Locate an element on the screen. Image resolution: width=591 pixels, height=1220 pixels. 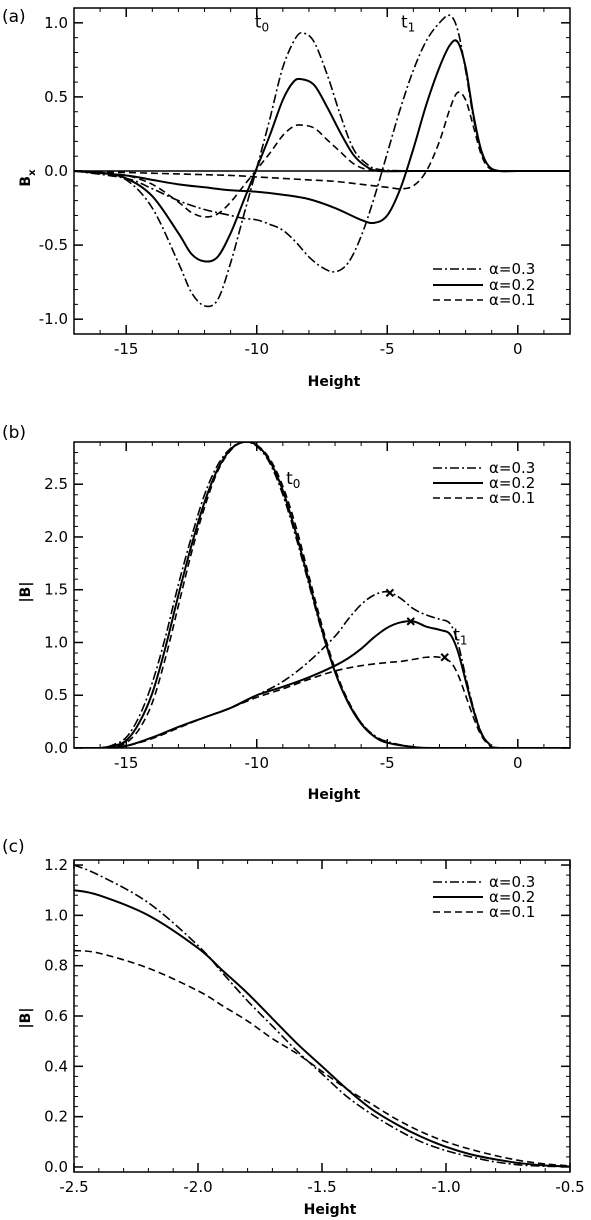
x-tick-label: -1.0 is located at coordinates (445, 1187).